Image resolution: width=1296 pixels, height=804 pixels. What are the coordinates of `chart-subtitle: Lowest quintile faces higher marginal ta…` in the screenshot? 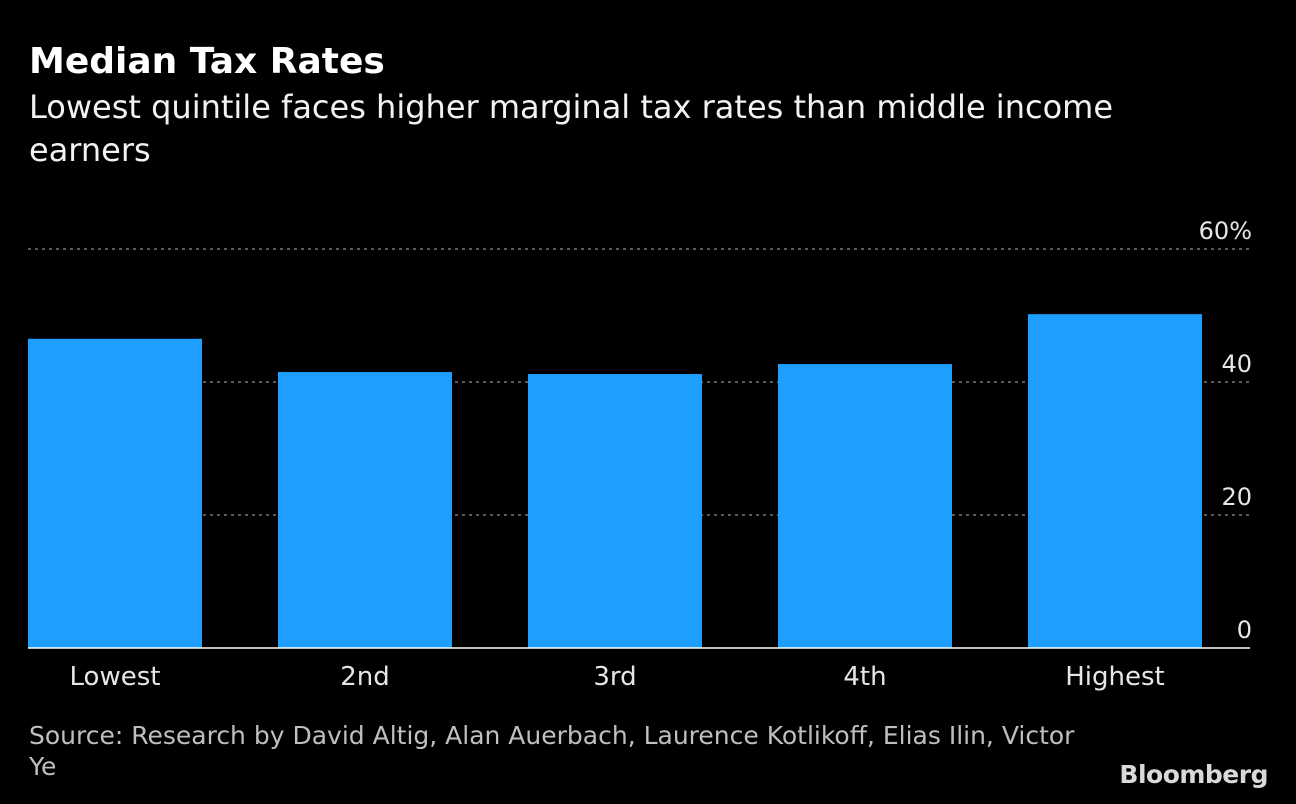 It's located at (571, 128).